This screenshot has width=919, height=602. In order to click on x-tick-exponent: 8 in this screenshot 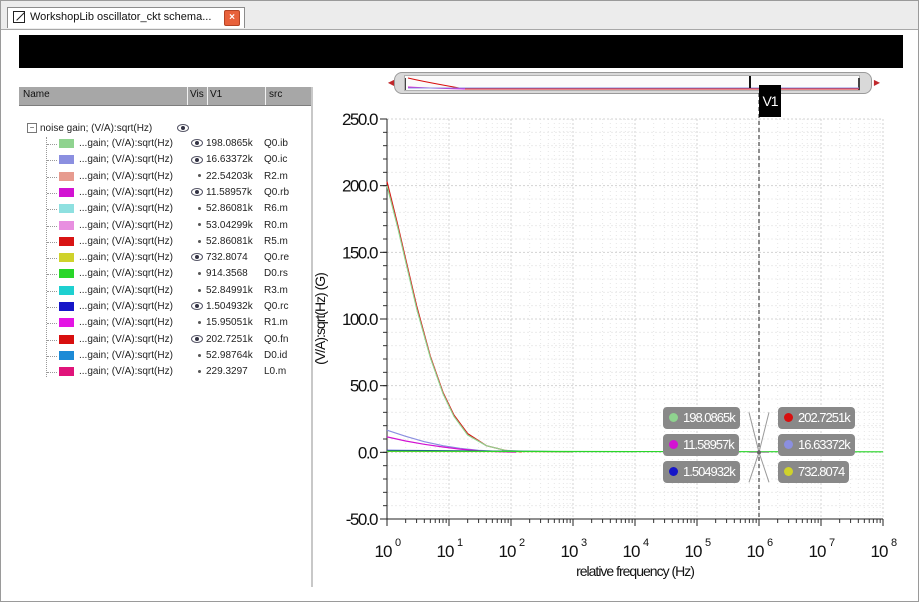, I will do `click(894, 543)`.